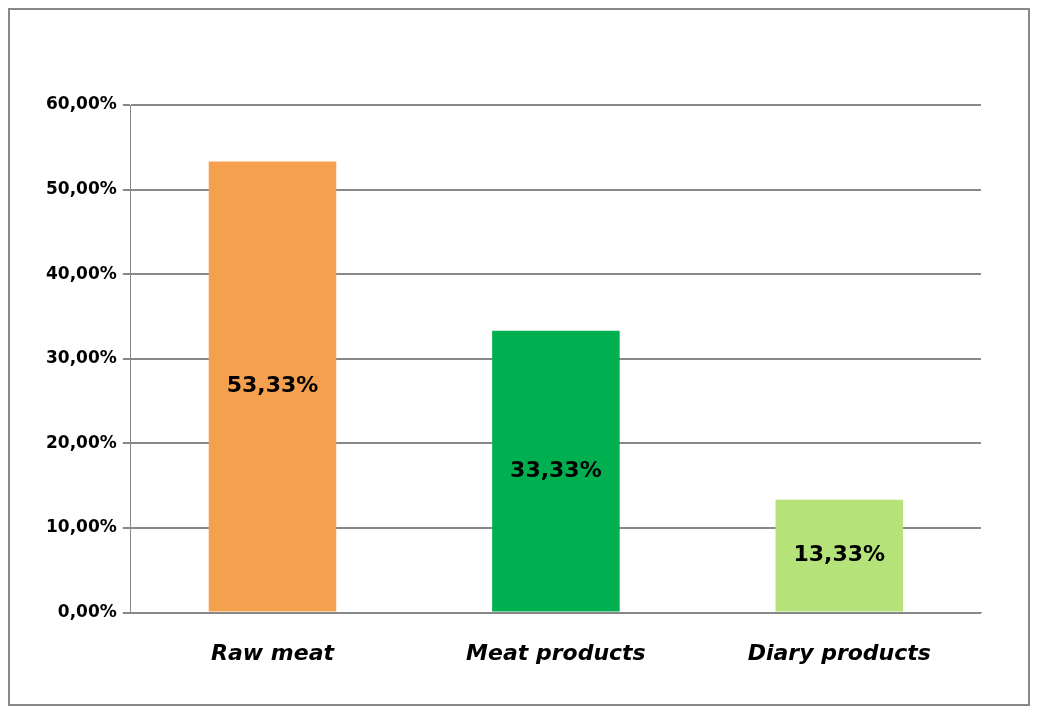  What do you see at coordinates (81, 272) in the screenshot?
I see `y-tick-label: 40,00%` at bounding box center [81, 272].